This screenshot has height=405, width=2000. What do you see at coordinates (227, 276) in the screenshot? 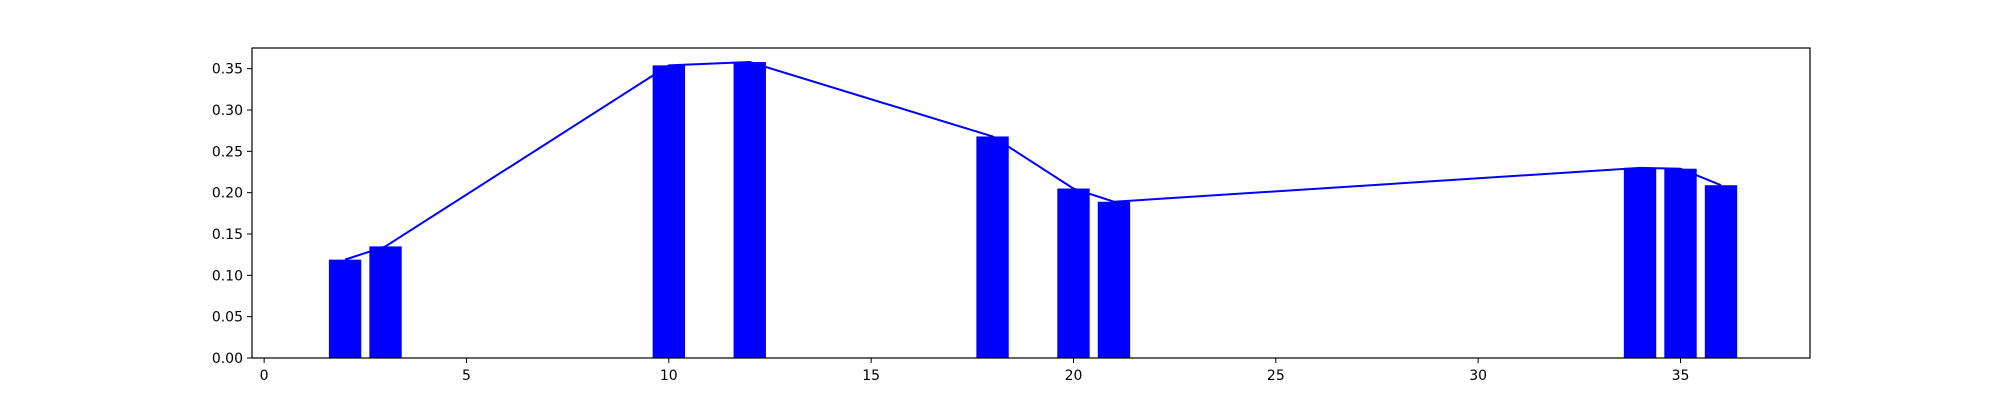
I see `y-tick-label: 0.10` at bounding box center [227, 276].